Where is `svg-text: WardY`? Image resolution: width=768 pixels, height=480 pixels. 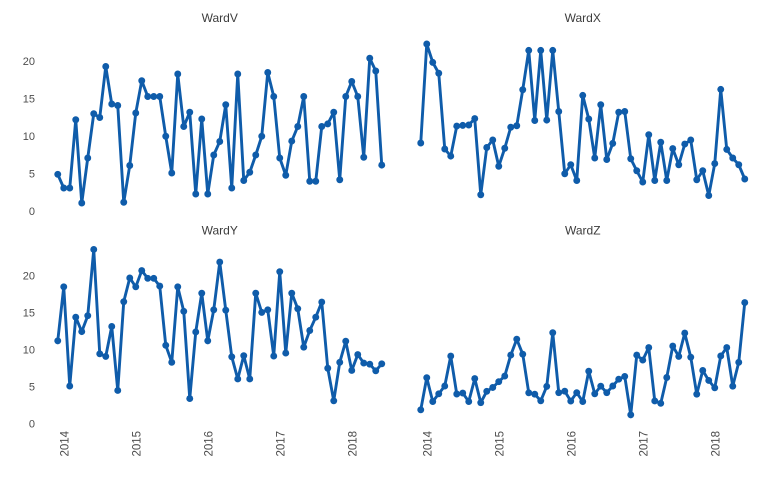 svg-text: WardY is located at coordinates (220, 231).